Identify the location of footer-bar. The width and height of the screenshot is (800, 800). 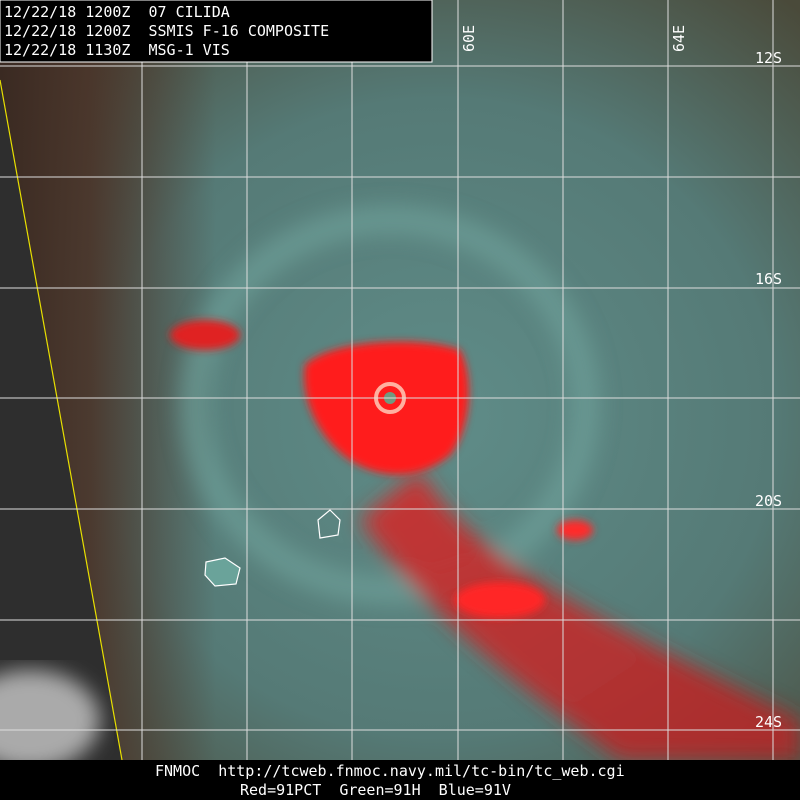
(400, 780).